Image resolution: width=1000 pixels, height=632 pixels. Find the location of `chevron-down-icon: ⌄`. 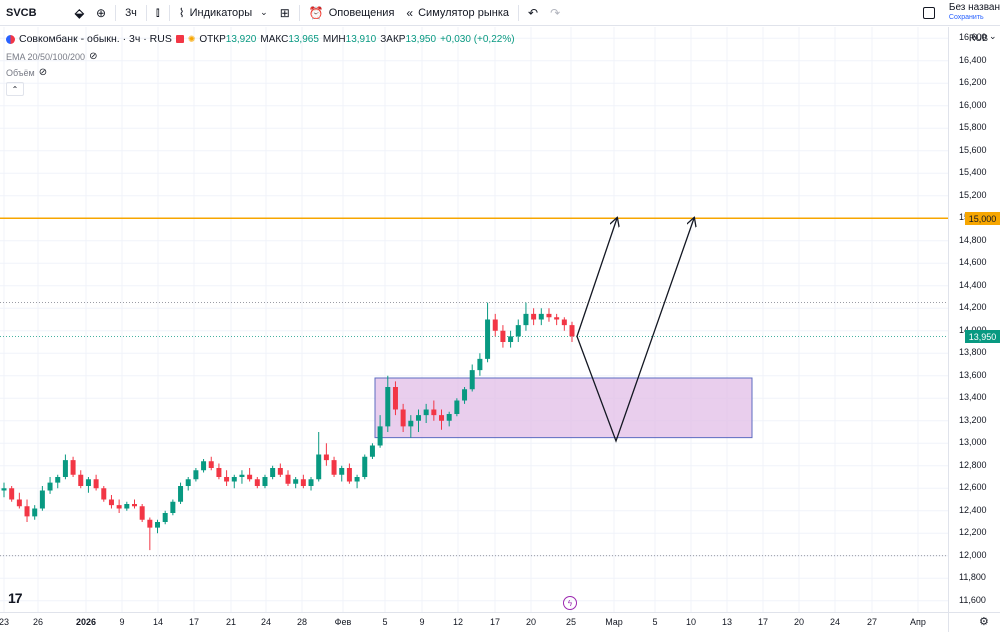

chevron-down-icon: ⌄ is located at coordinates (993, 36).